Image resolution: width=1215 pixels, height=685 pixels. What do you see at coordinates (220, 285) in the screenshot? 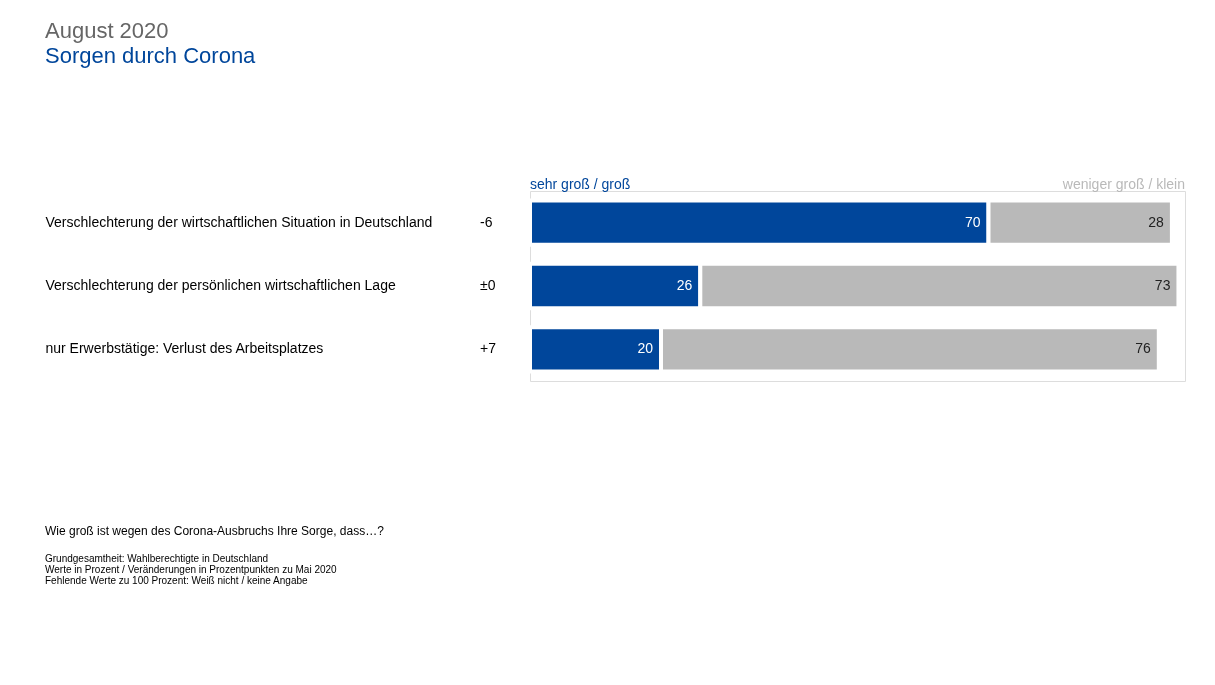
I see `y-tick-label: Verschlechterung der persönlichen wirtschaftlichen Lage` at bounding box center [220, 285].